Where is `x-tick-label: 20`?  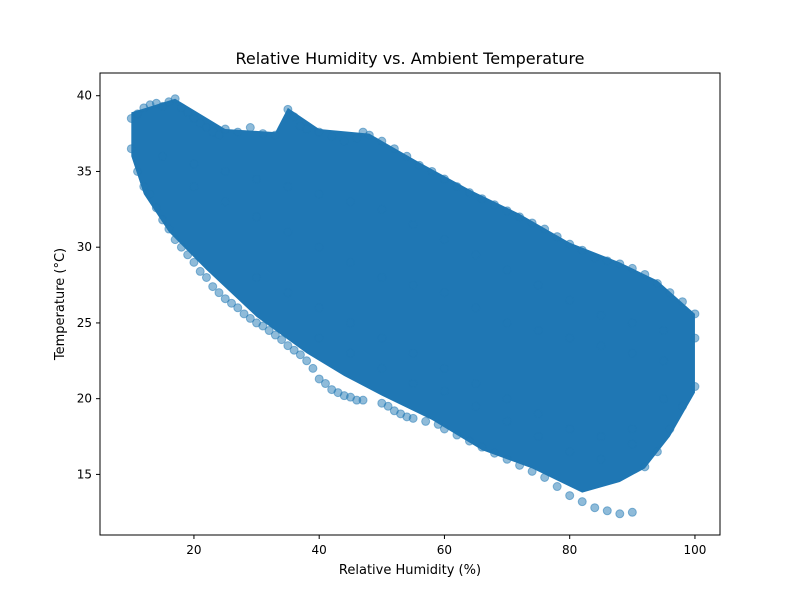
x-tick-label: 20 is located at coordinates (193, 550).